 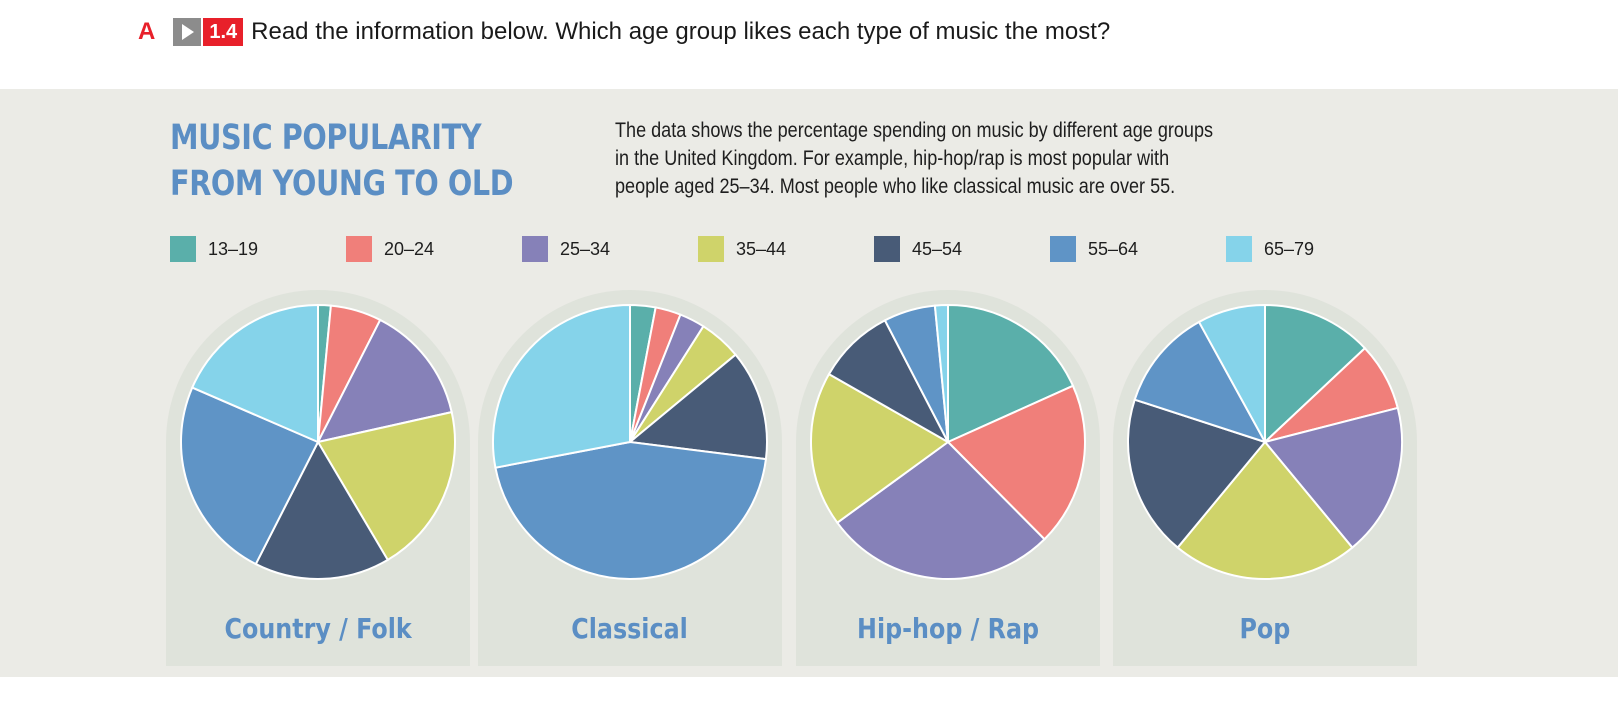 I want to click on title-line-1: MUSIC POPULARITY, so click(x=326, y=138).